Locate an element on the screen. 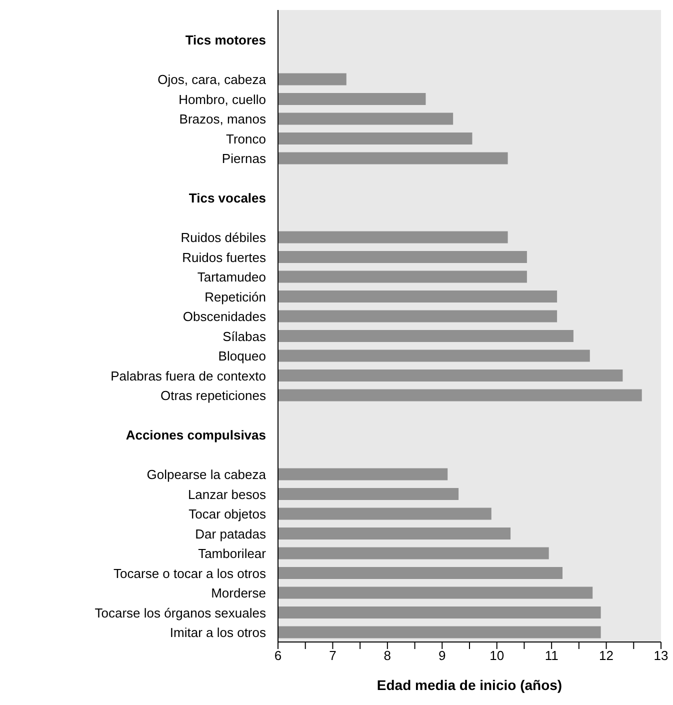 The image size is (673, 705). y-tick-label: Palabras fuera de contexto is located at coordinates (188, 376).